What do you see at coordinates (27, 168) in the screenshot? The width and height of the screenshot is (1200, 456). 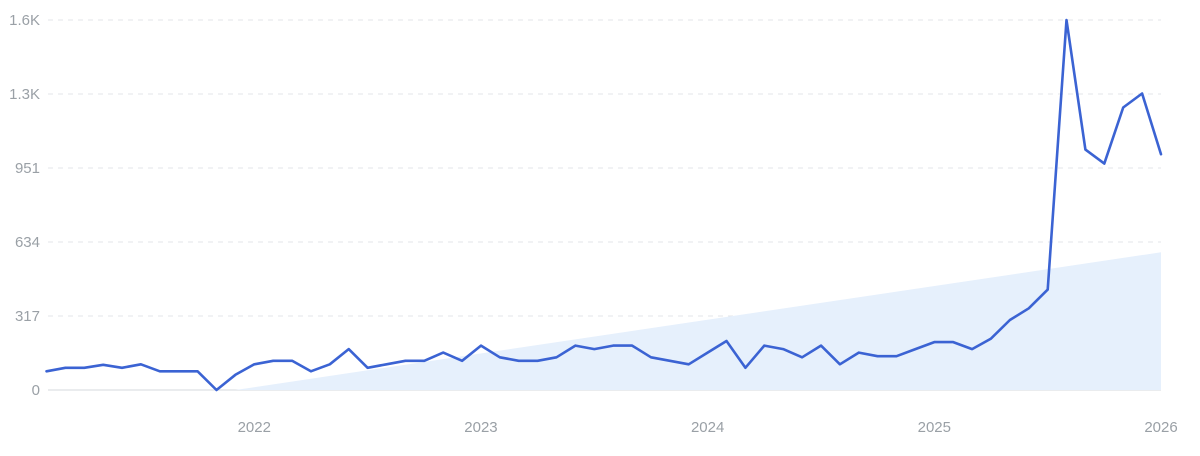 I see `y-tick-label: 951` at bounding box center [27, 168].